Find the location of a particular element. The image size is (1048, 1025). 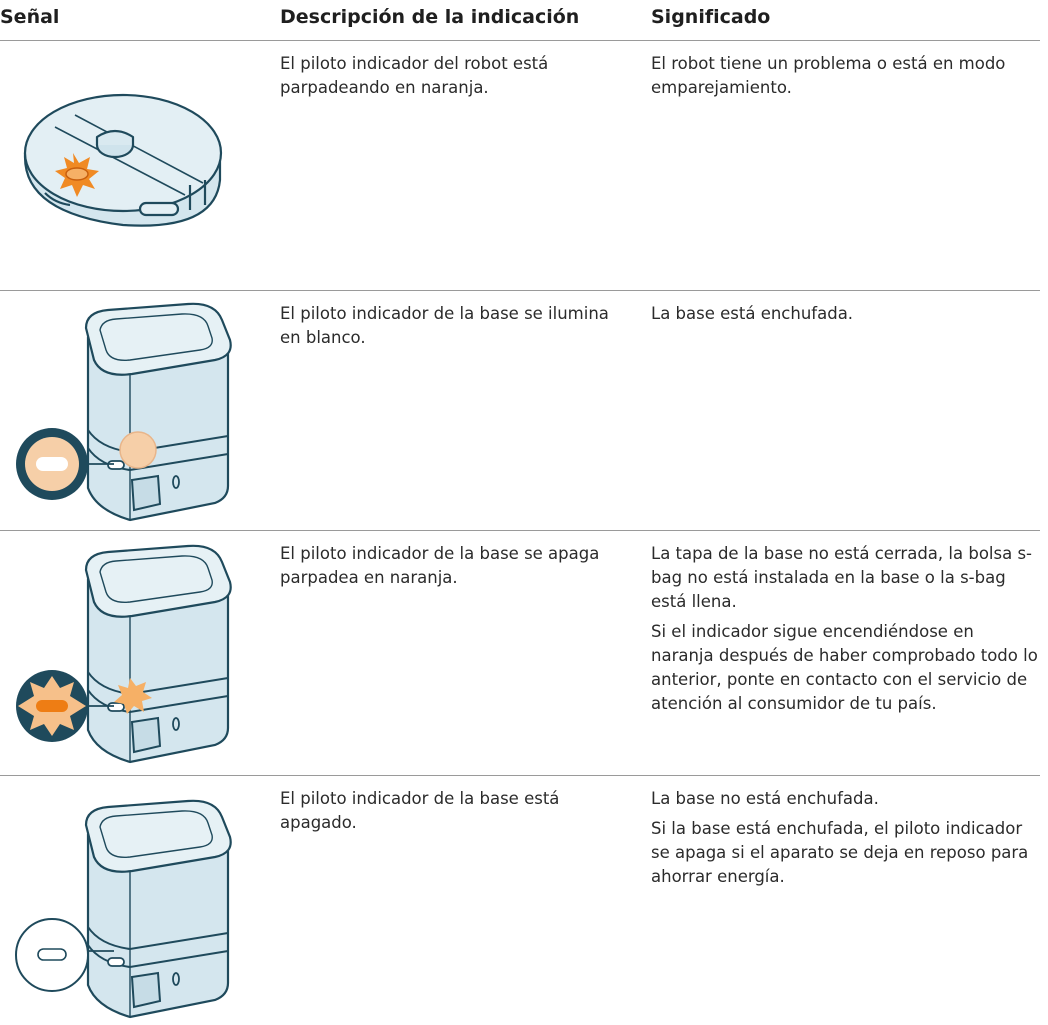

column-header: Significado is located at coordinates (711, 17).